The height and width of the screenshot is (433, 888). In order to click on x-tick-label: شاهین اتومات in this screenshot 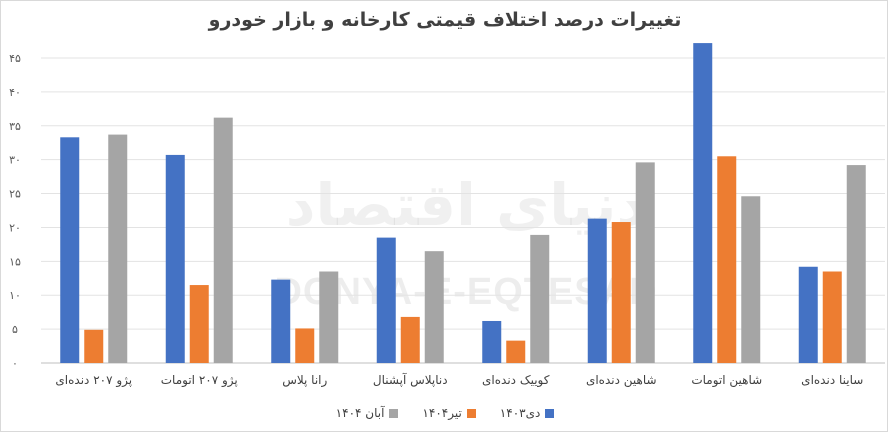, I will do `click(726, 380)`.